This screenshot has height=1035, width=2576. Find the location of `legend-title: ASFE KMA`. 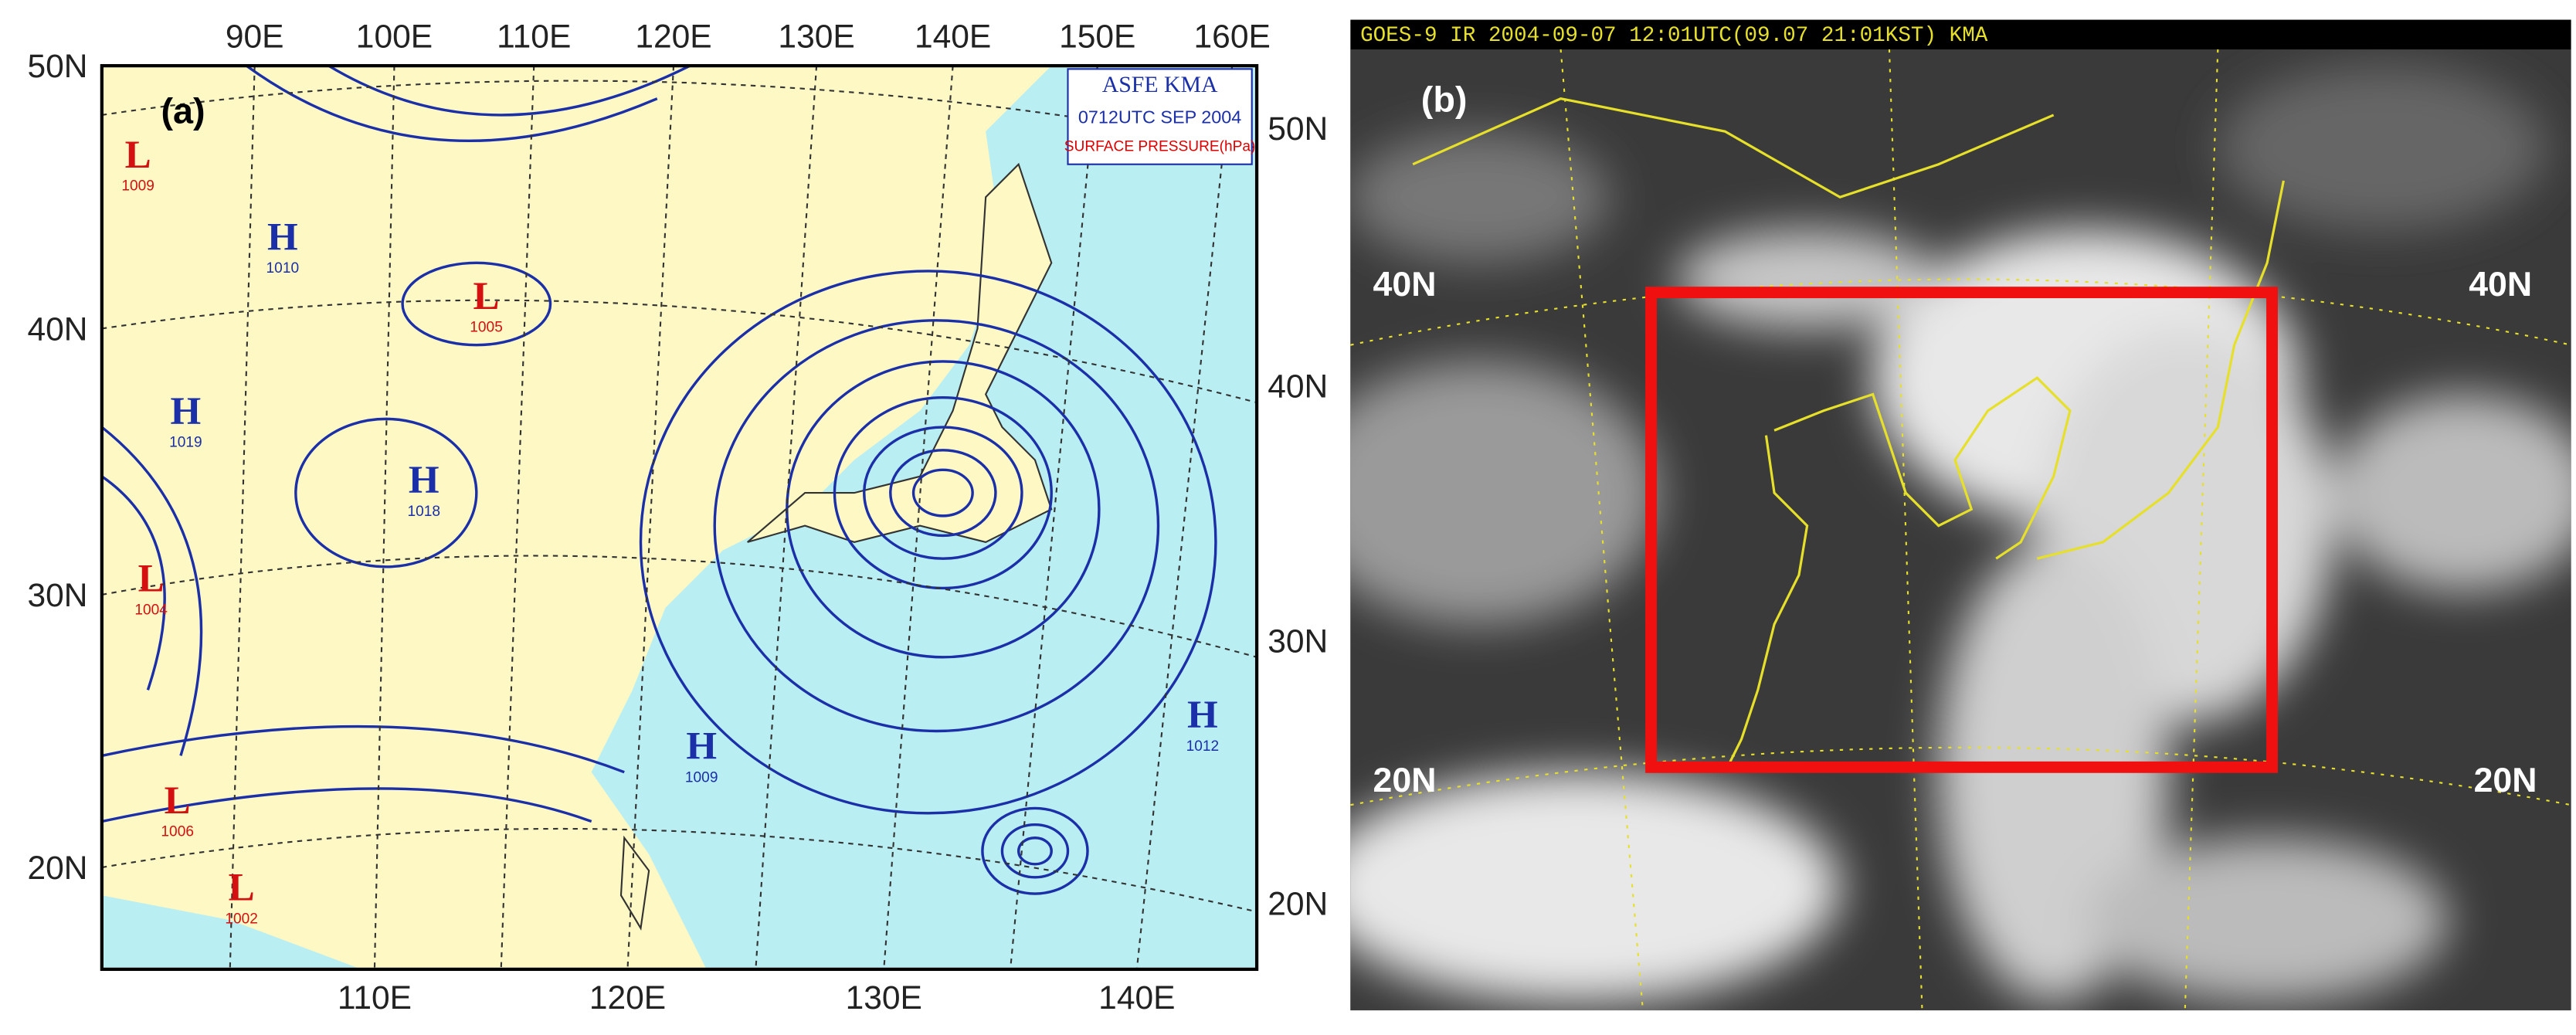

legend-title: ASFE KMA is located at coordinates (1160, 84).